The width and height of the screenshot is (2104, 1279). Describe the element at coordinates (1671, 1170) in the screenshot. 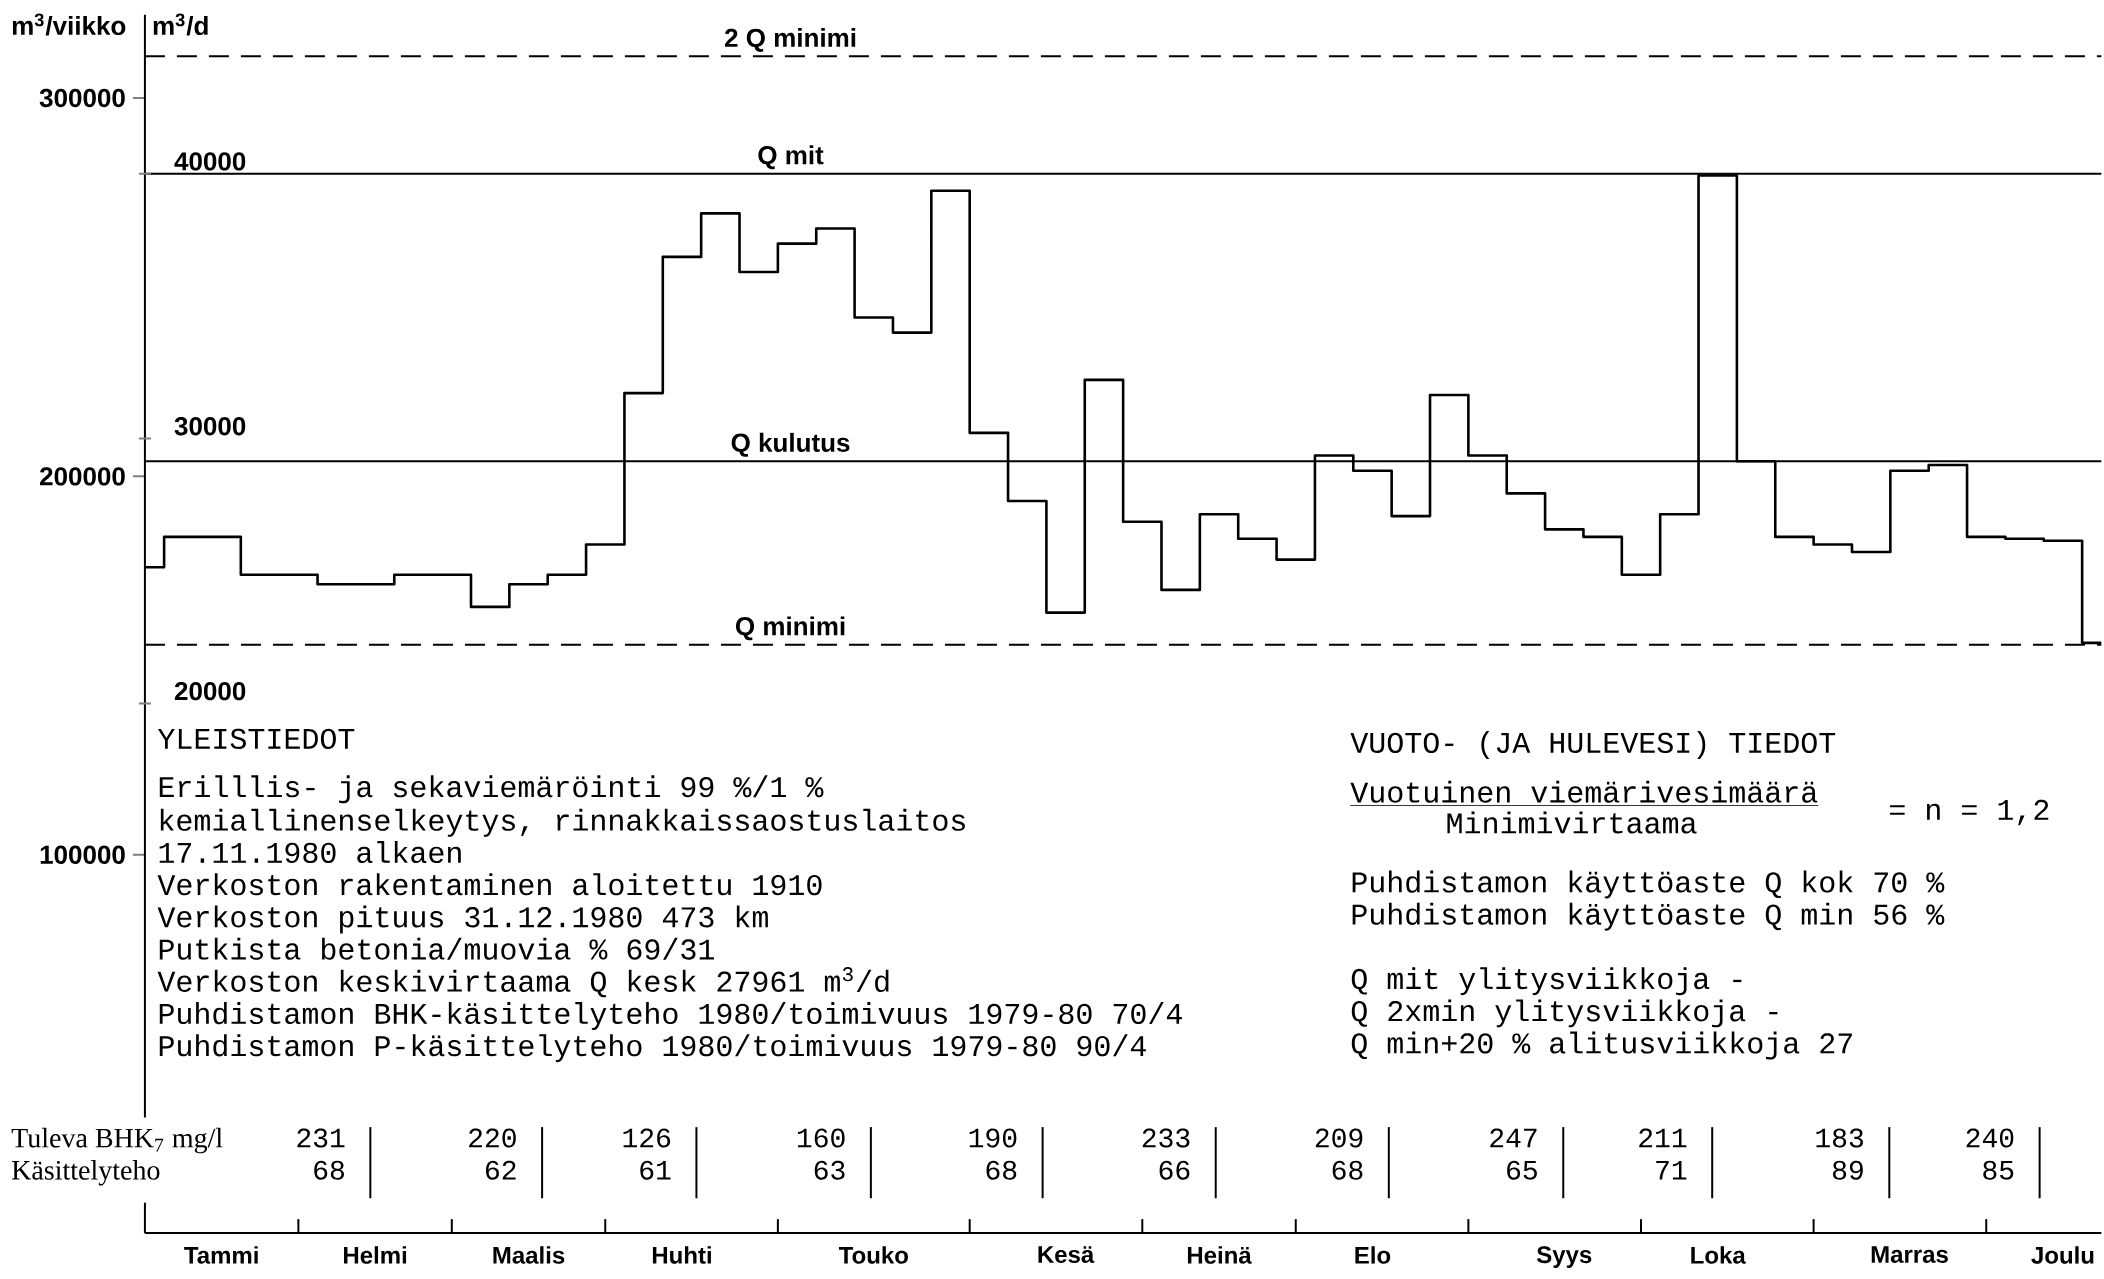

I see `annotation: 71` at that location.